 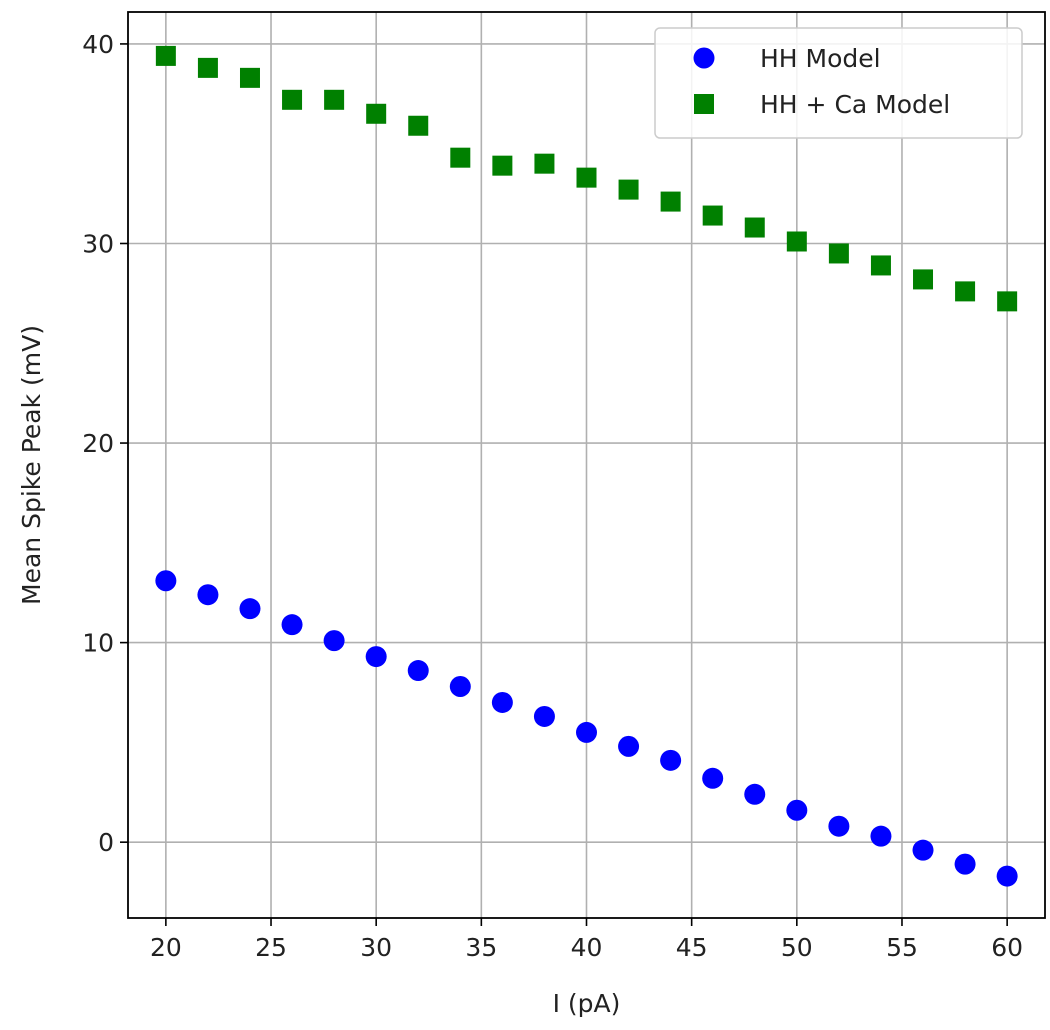 I want to click on x-tick-label: 40, so click(x=587, y=947).